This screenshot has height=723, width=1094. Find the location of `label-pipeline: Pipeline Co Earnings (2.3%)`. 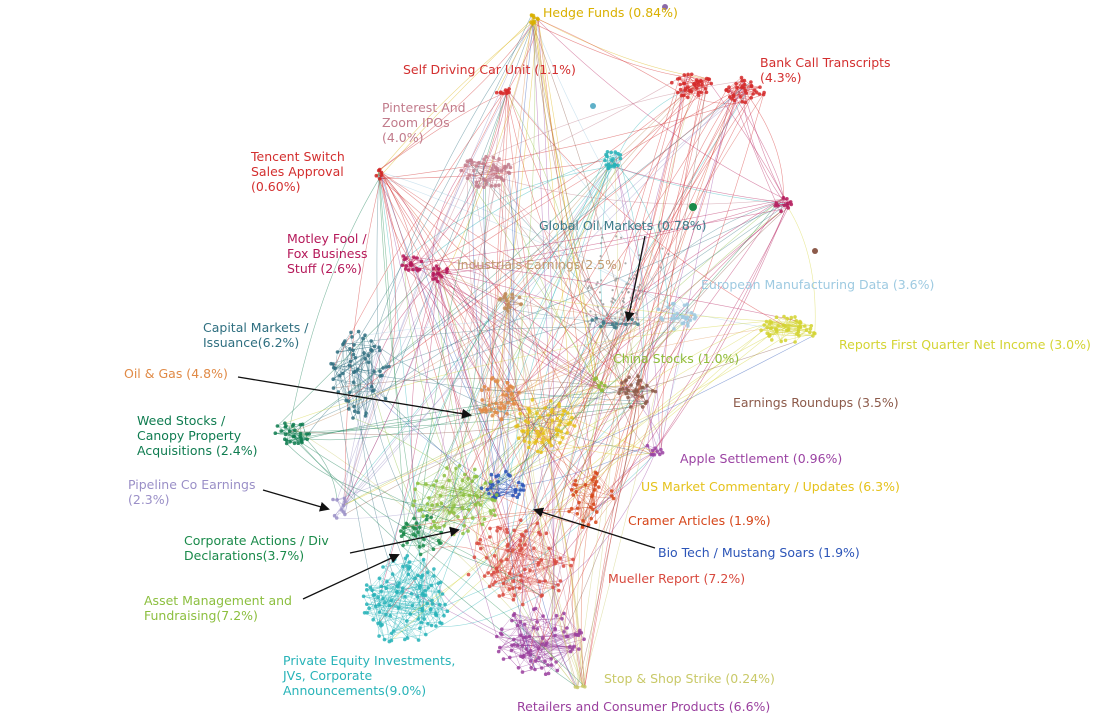

label-pipeline: Pipeline Co Earnings (2.3%) is located at coordinates (193, 492).